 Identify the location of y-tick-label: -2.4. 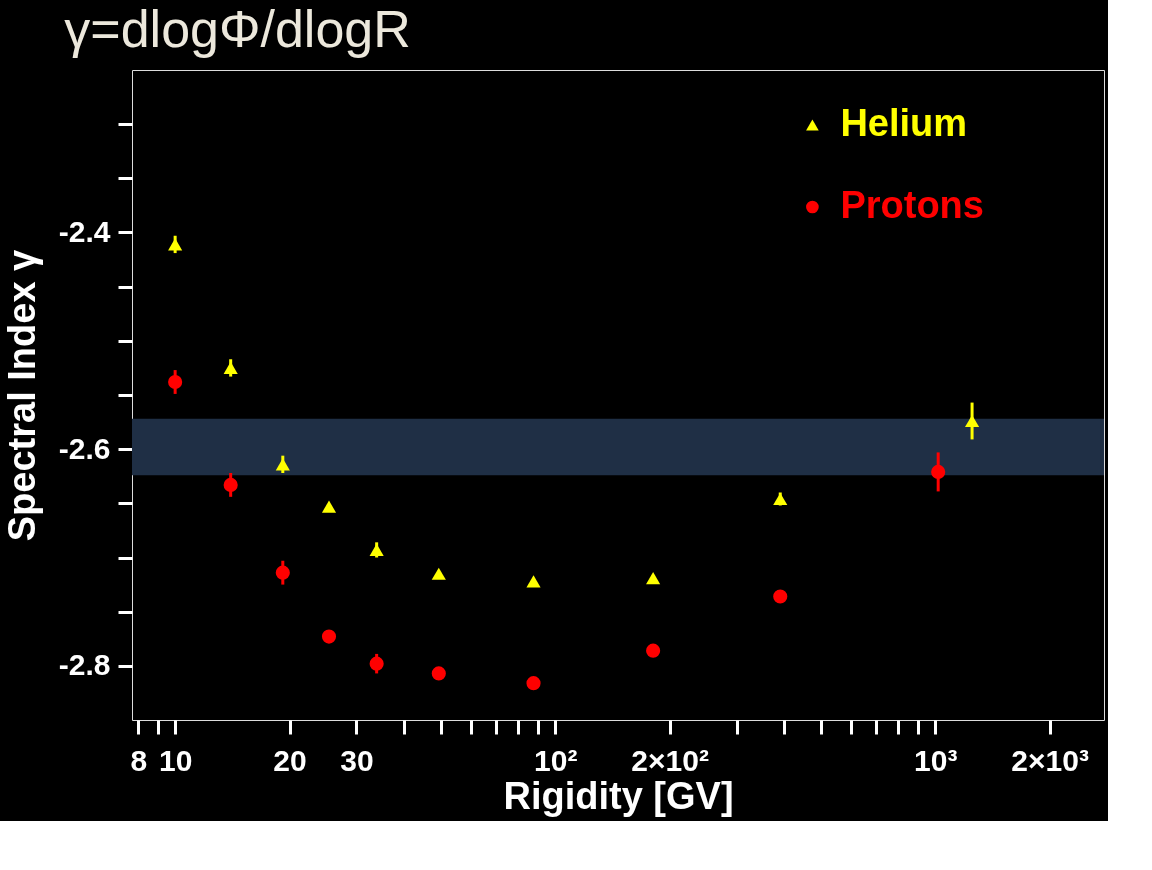
(84, 231).